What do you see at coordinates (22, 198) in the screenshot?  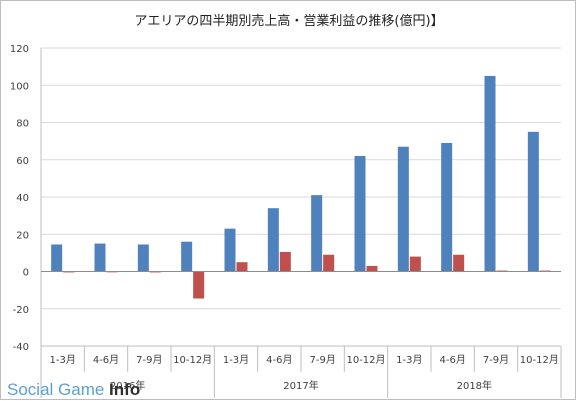 I see `y-tick-label: 40` at bounding box center [22, 198].